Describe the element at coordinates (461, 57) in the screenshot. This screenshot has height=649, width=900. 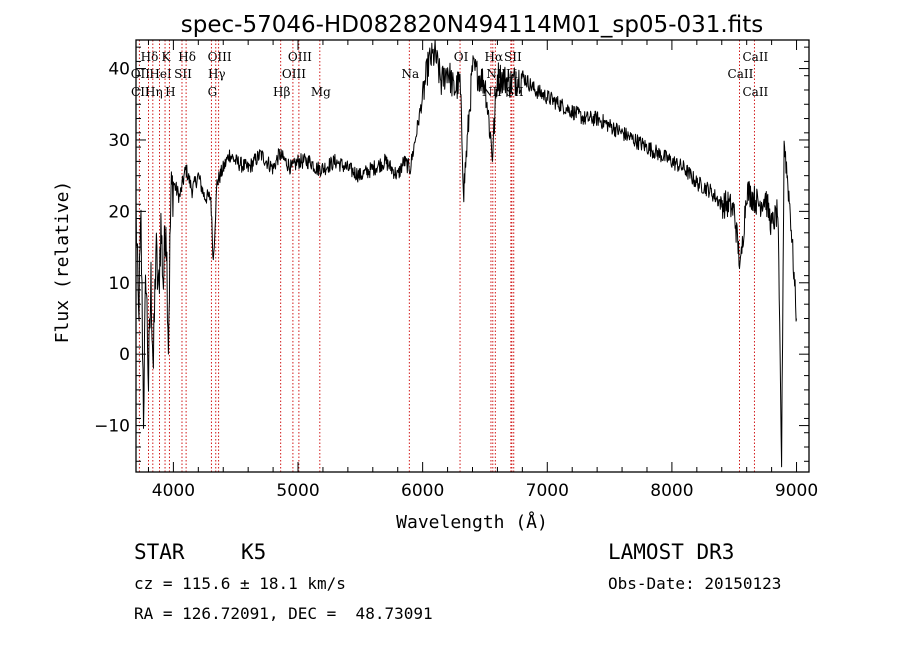
I see `spectral-line-label: OI` at that location.